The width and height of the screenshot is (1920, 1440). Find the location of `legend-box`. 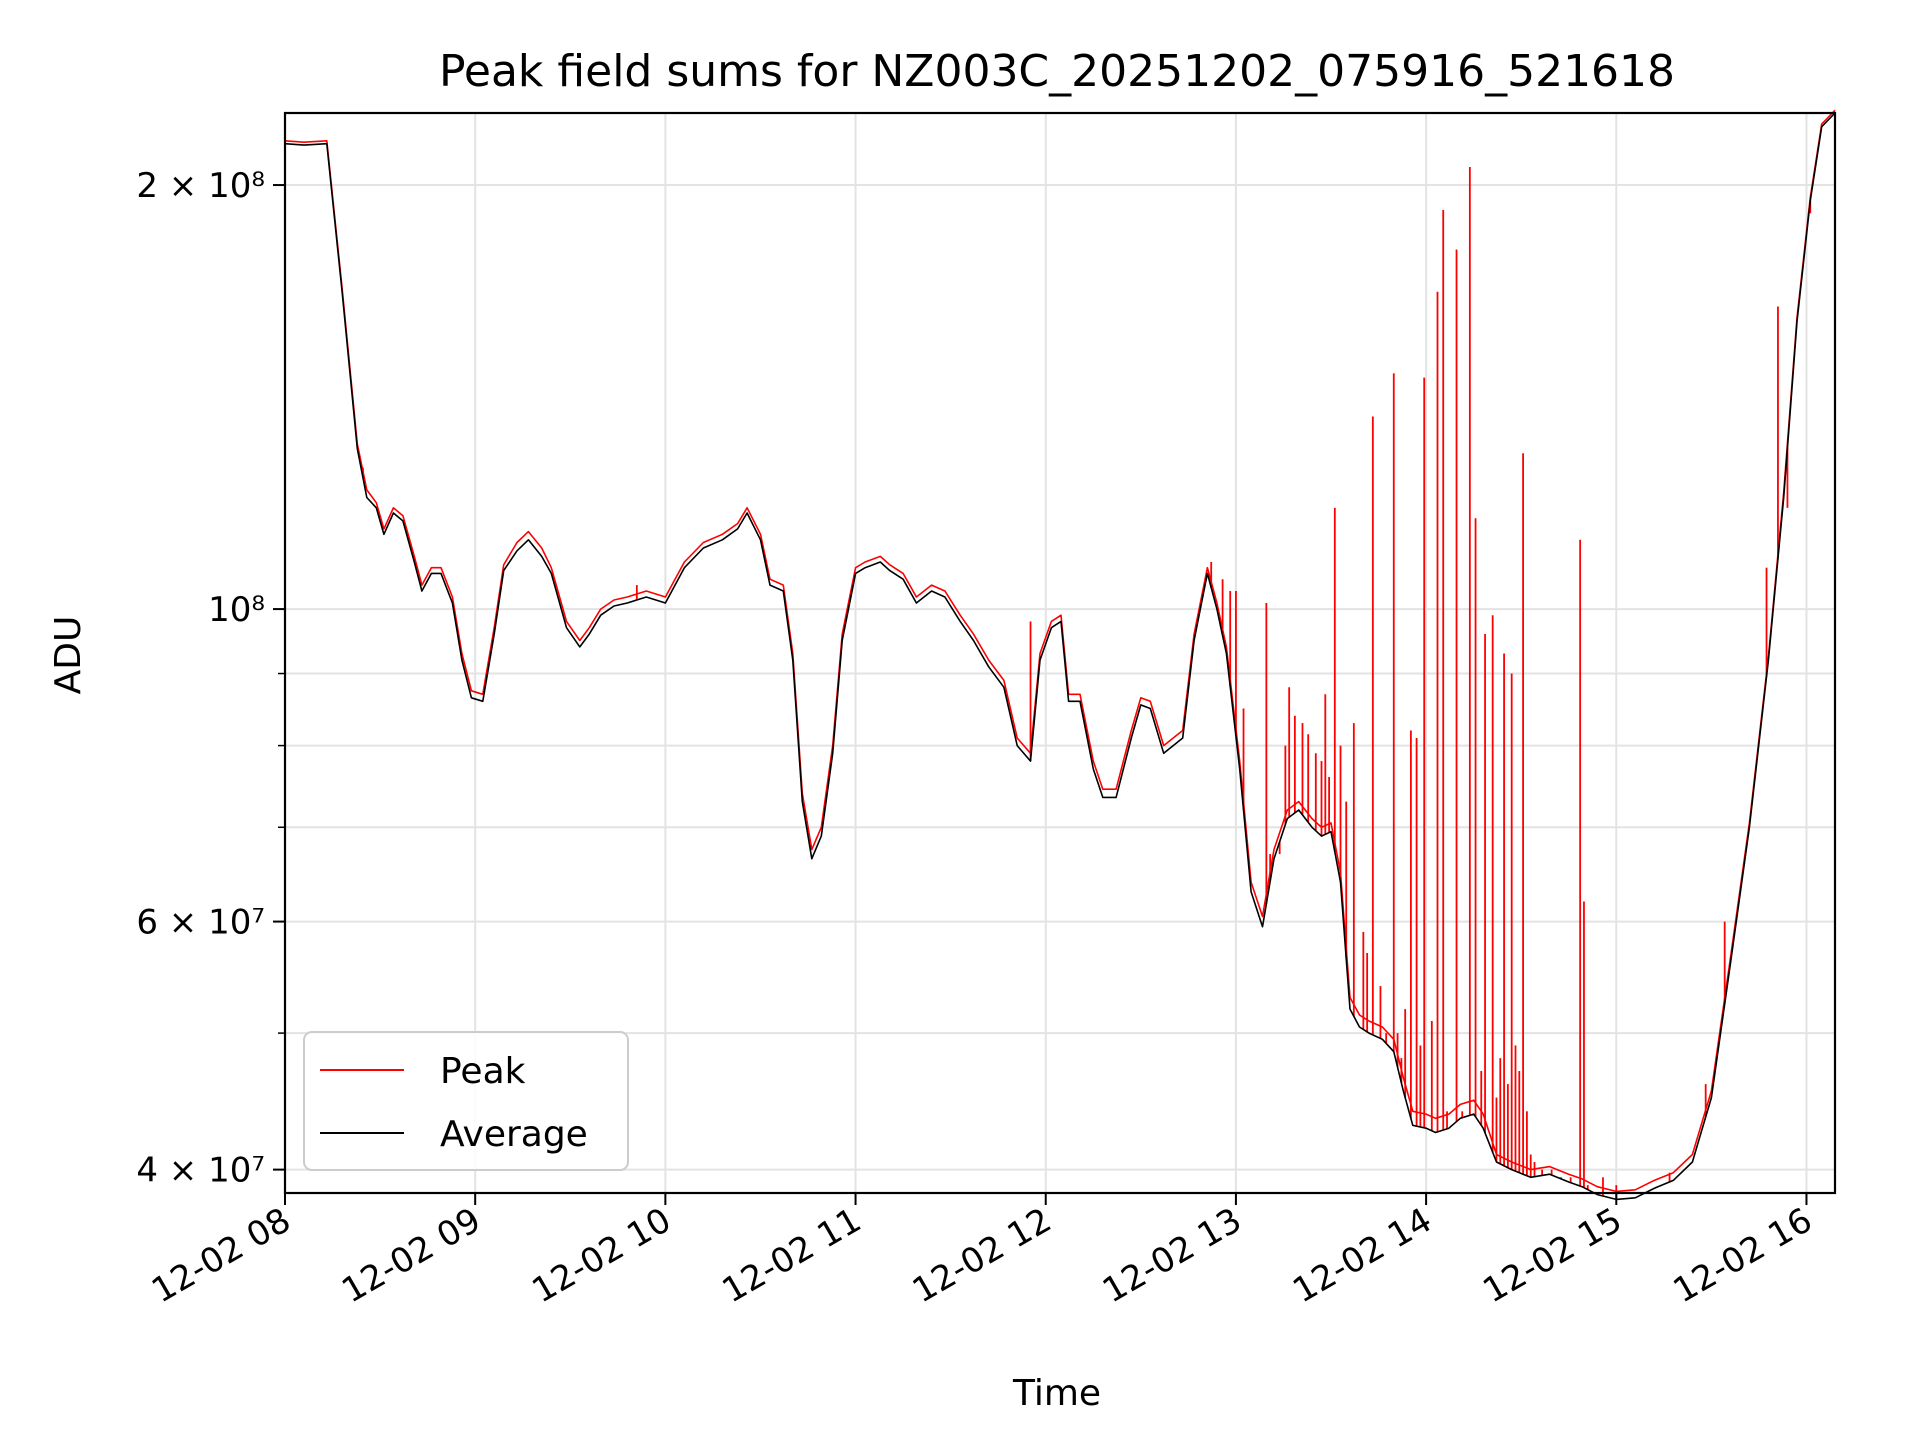

legend-box is located at coordinates (466, 1101).